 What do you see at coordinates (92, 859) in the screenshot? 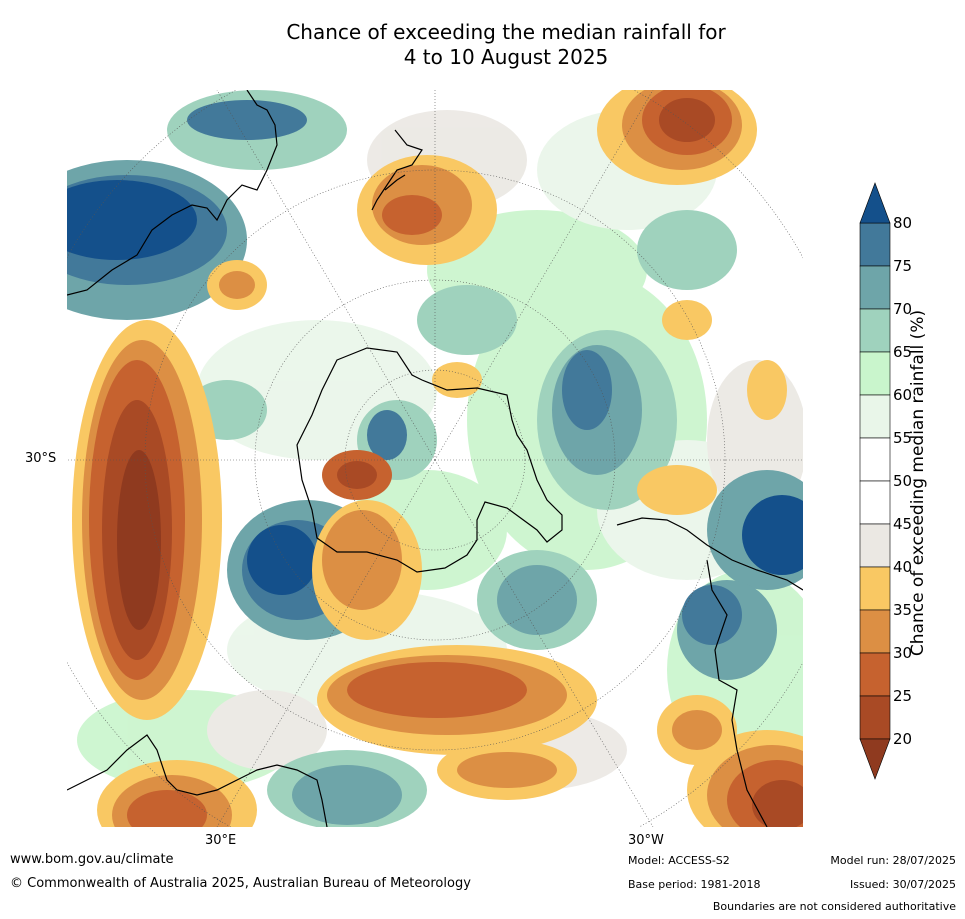
I see `website-url: www.bom.gov.au/climate` at bounding box center [92, 859].